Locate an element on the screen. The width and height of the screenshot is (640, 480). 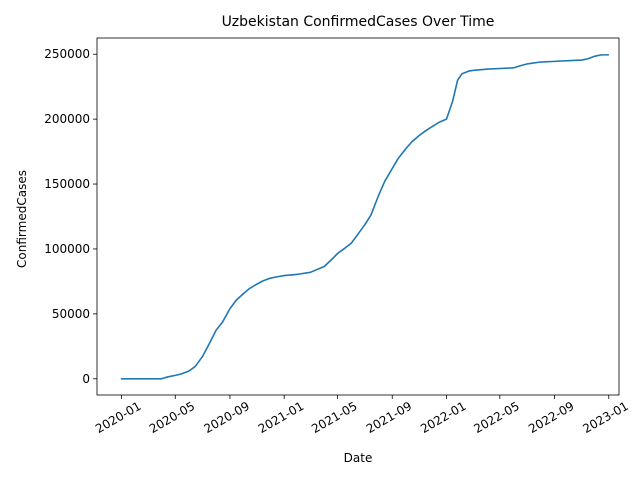
chart-title: Uzbekistan ConfirmedCases Over Time is located at coordinates (358, 22).